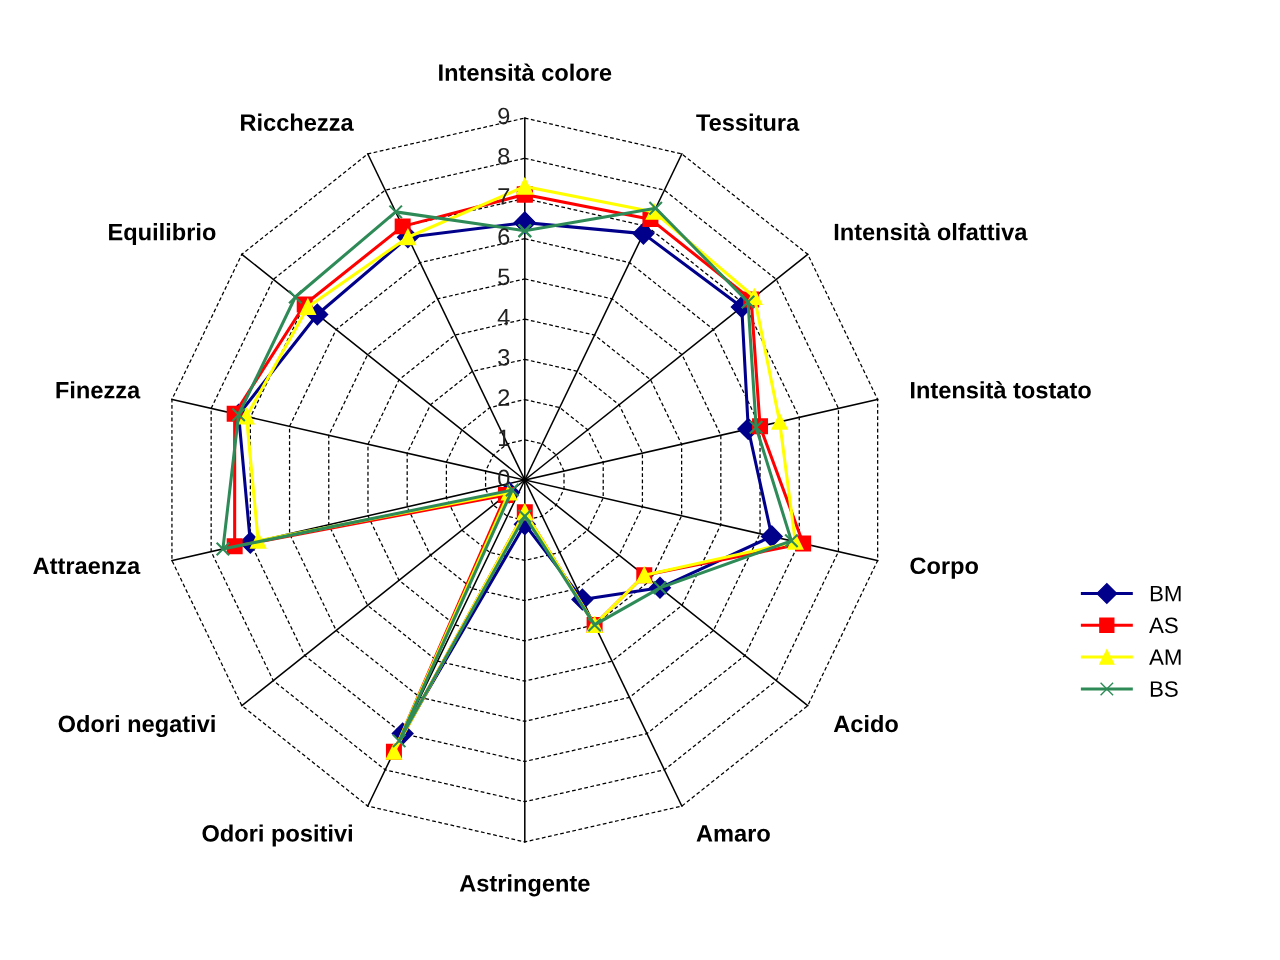  I want to click on spoke-label: Corpo, so click(944, 568).